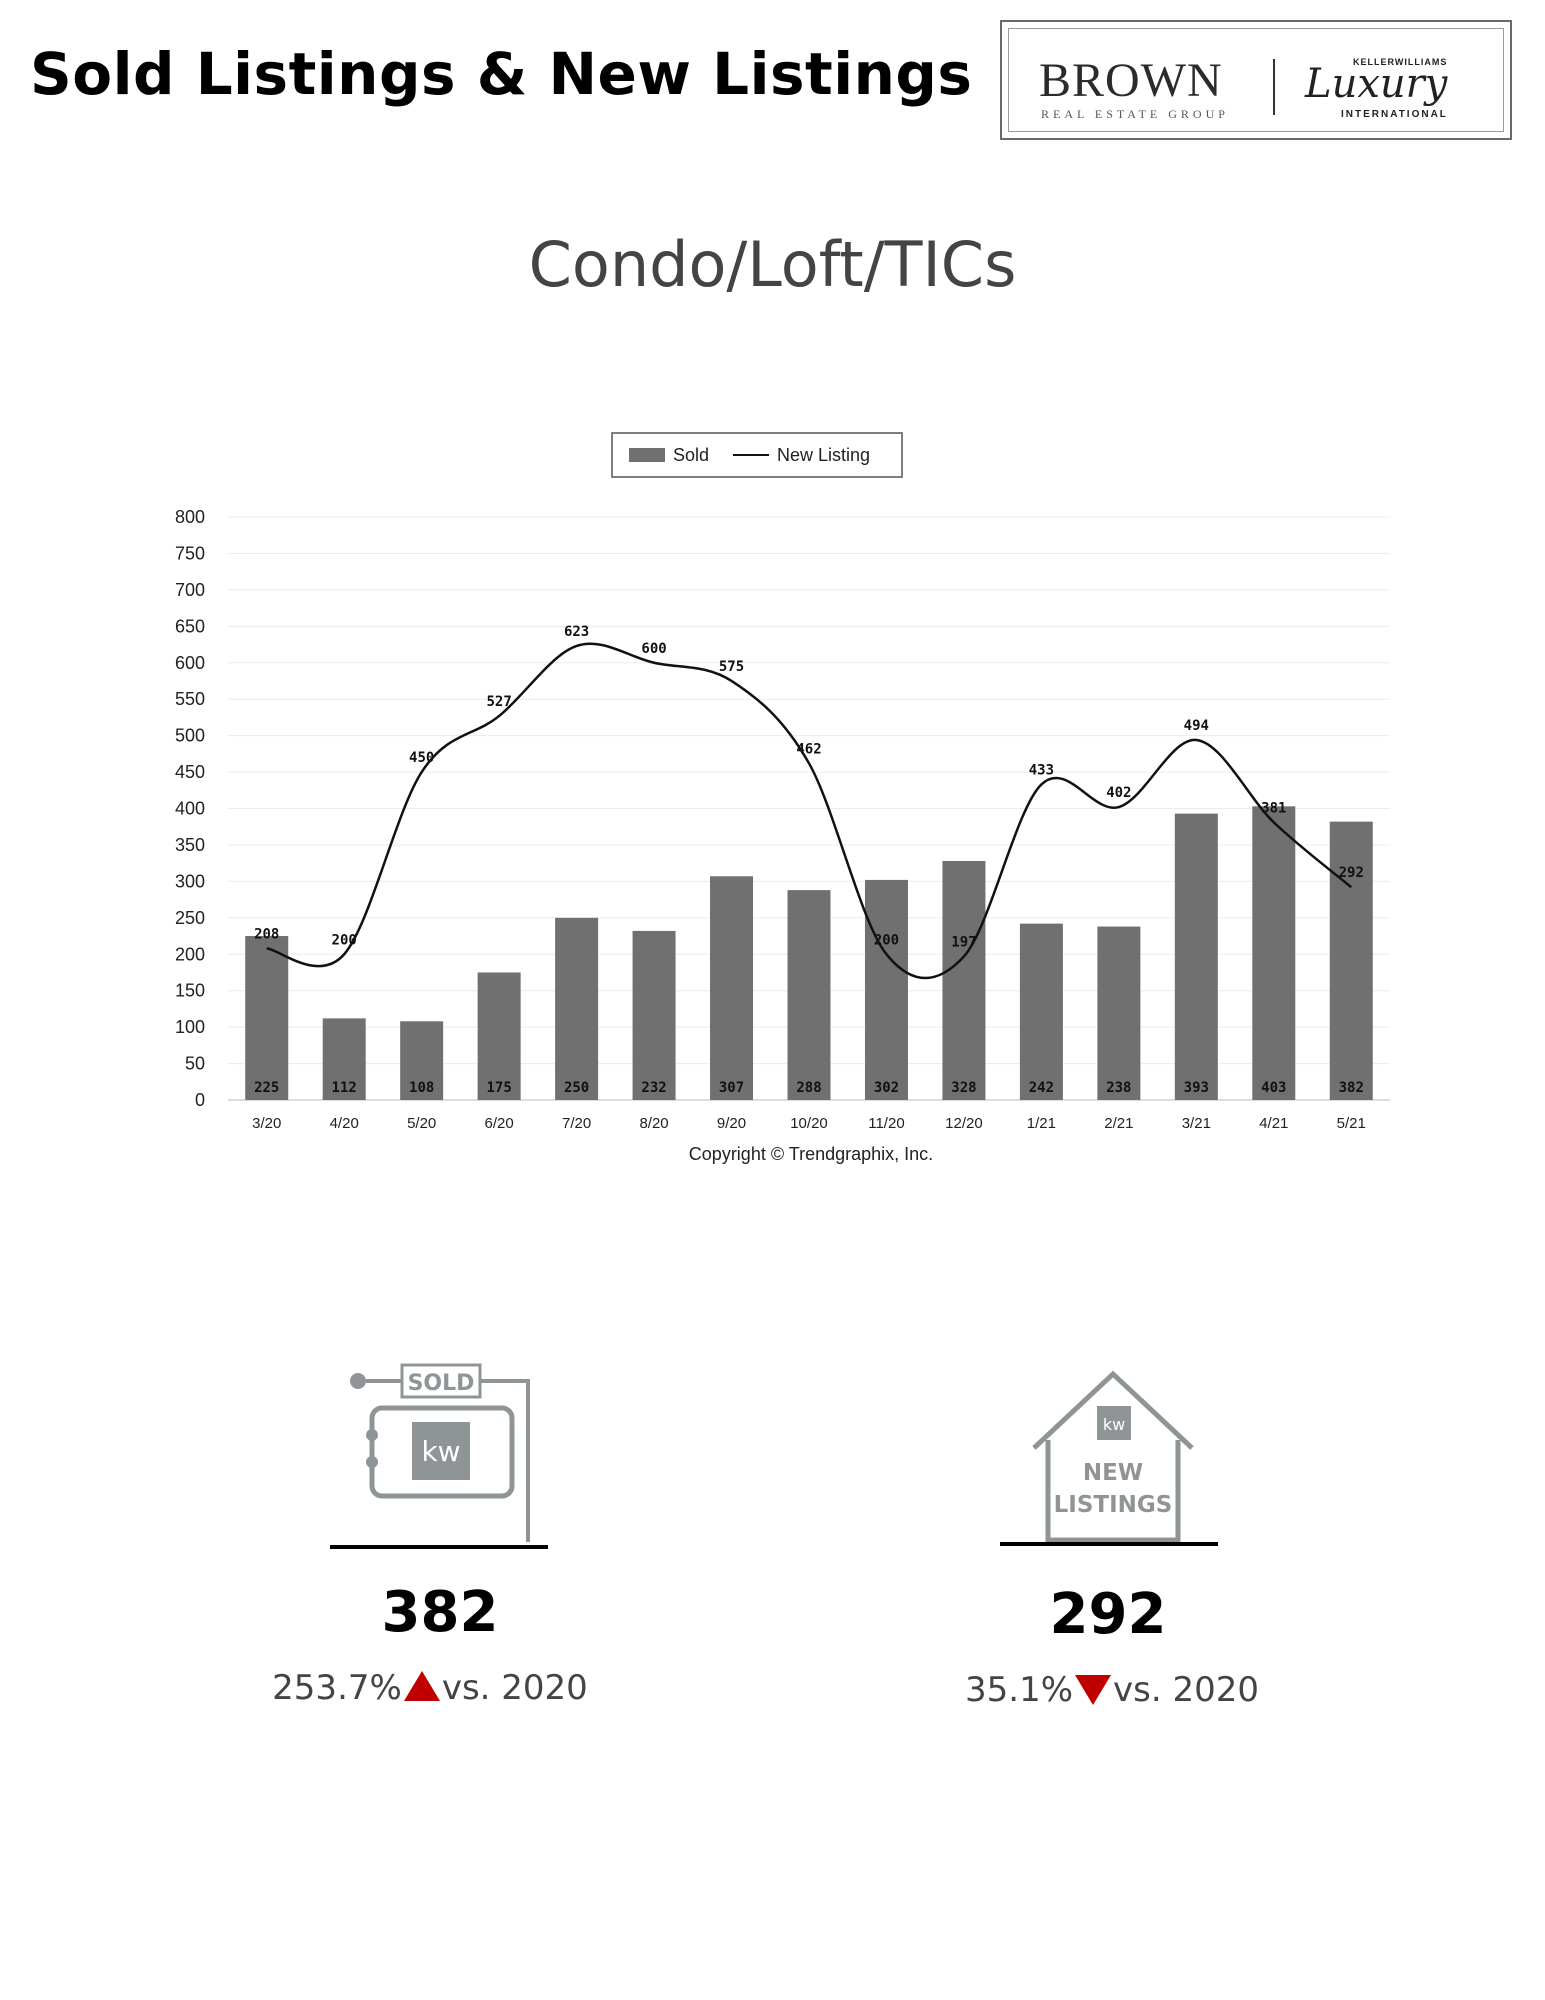  I want to click on x-tick-label: 7/20, so click(576, 1123).